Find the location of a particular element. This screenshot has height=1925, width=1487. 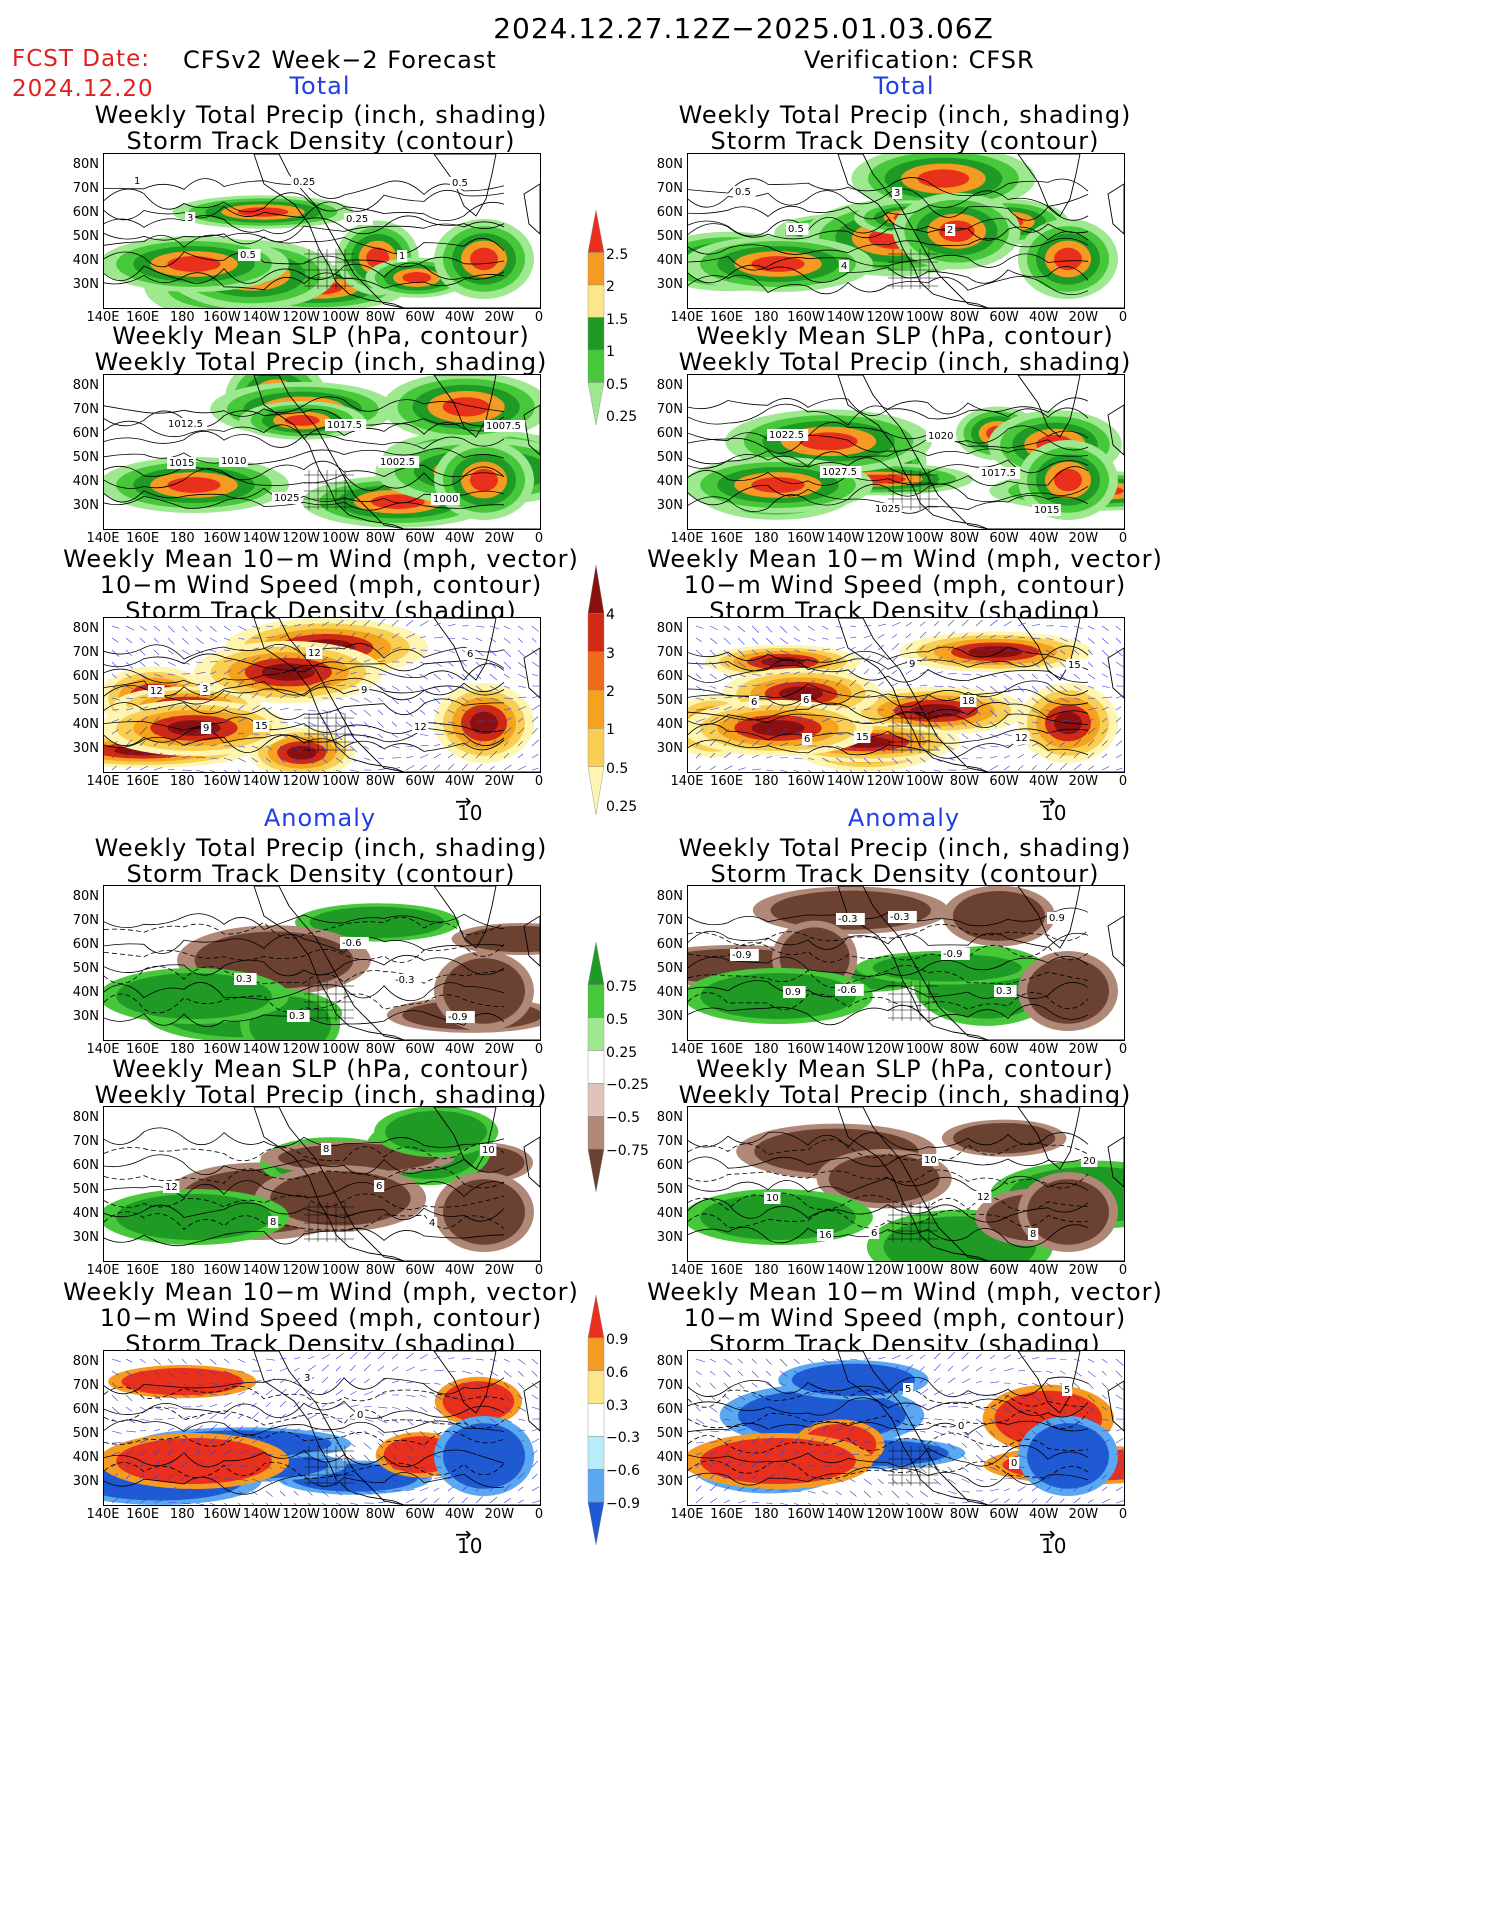

colorbar-label: 0.3 is located at coordinates (617, 1405).